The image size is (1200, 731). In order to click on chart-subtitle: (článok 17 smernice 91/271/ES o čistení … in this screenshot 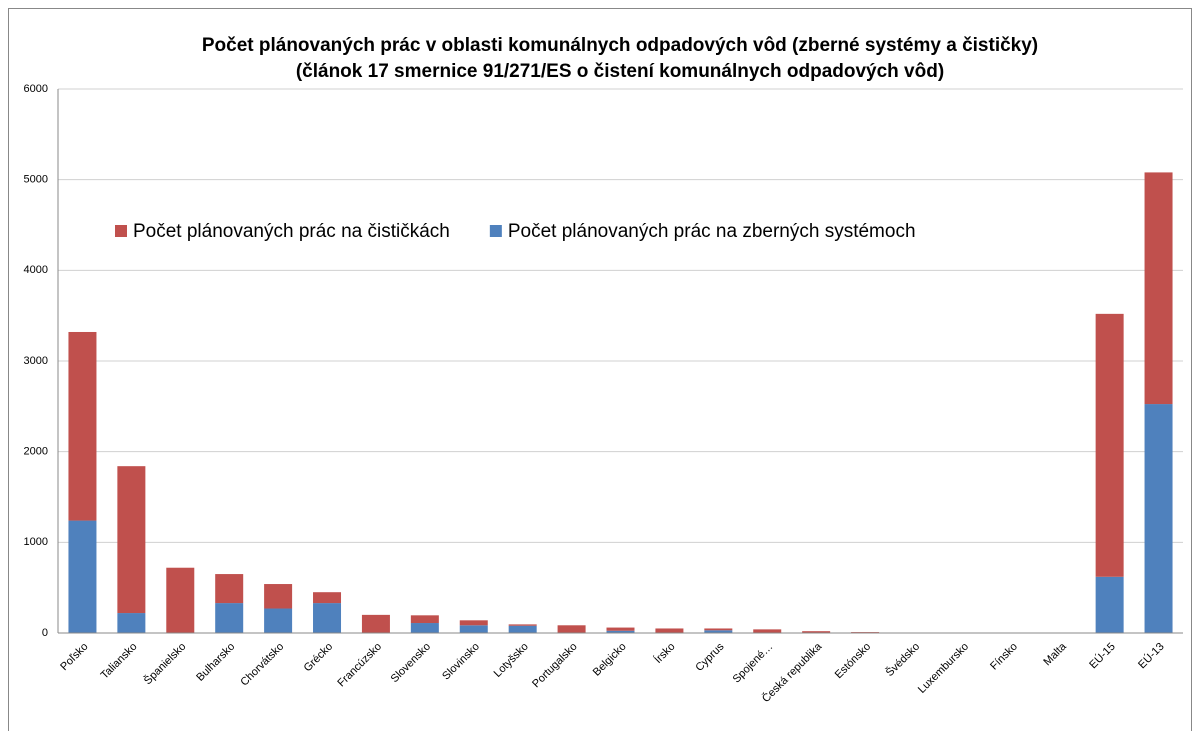, I will do `click(620, 71)`.